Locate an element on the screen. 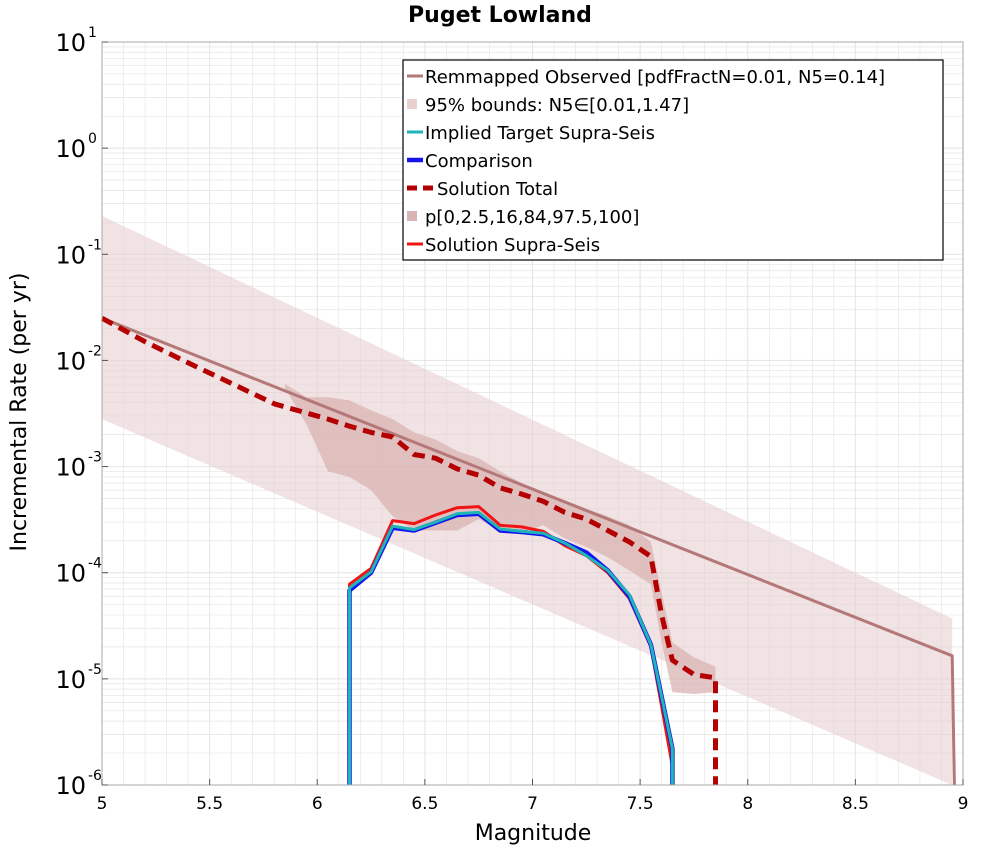 The image size is (1000, 854). x-tick-label: 7.5 is located at coordinates (640, 804).